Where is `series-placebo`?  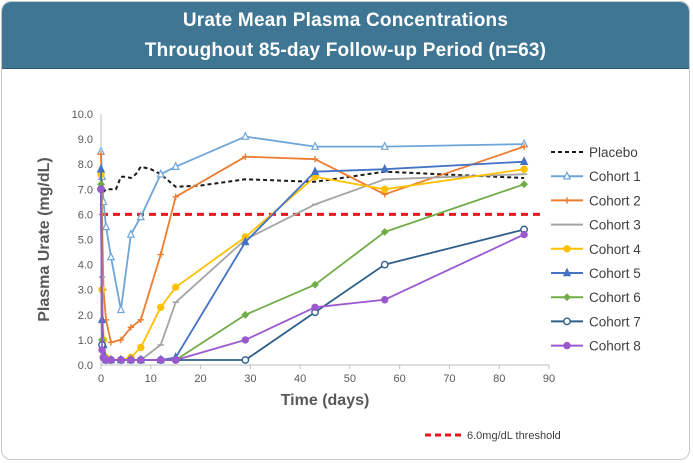
series-placebo is located at coordinates (312, 179).